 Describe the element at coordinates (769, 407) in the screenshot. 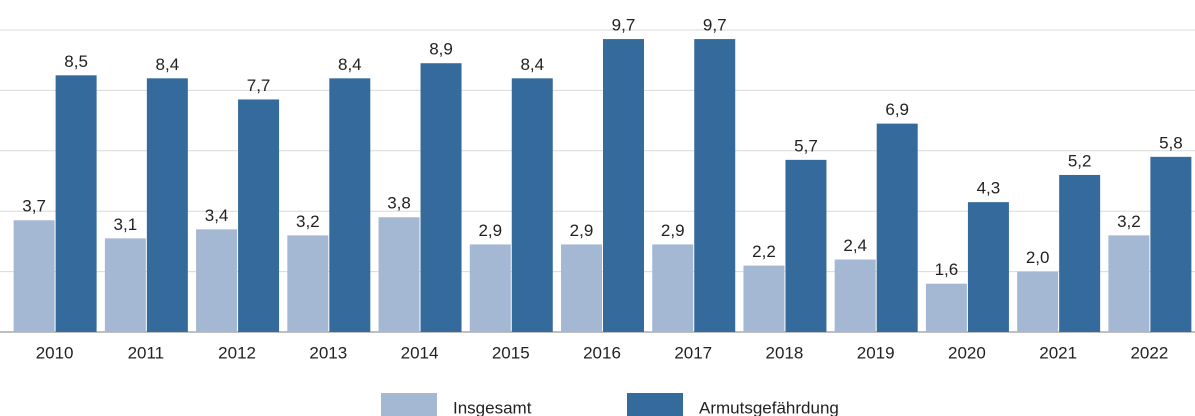

I see `legend-label: Armutsgefährdung` at that location.